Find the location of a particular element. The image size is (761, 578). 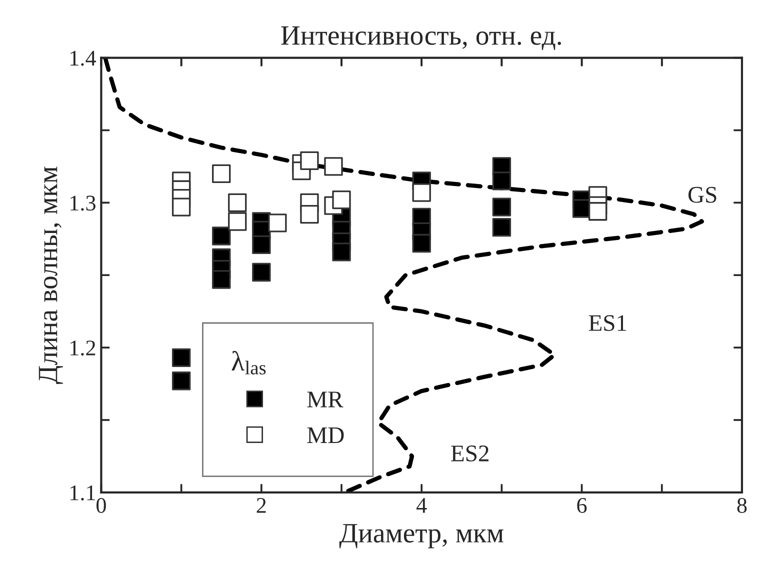

x-tick-label: 8 is located at coordinates (742, 505).